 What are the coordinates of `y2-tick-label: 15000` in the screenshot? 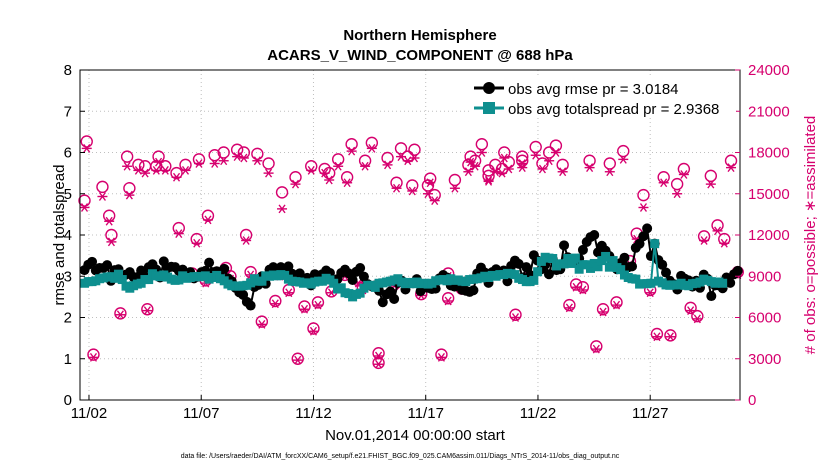 It's located at (769, 194).